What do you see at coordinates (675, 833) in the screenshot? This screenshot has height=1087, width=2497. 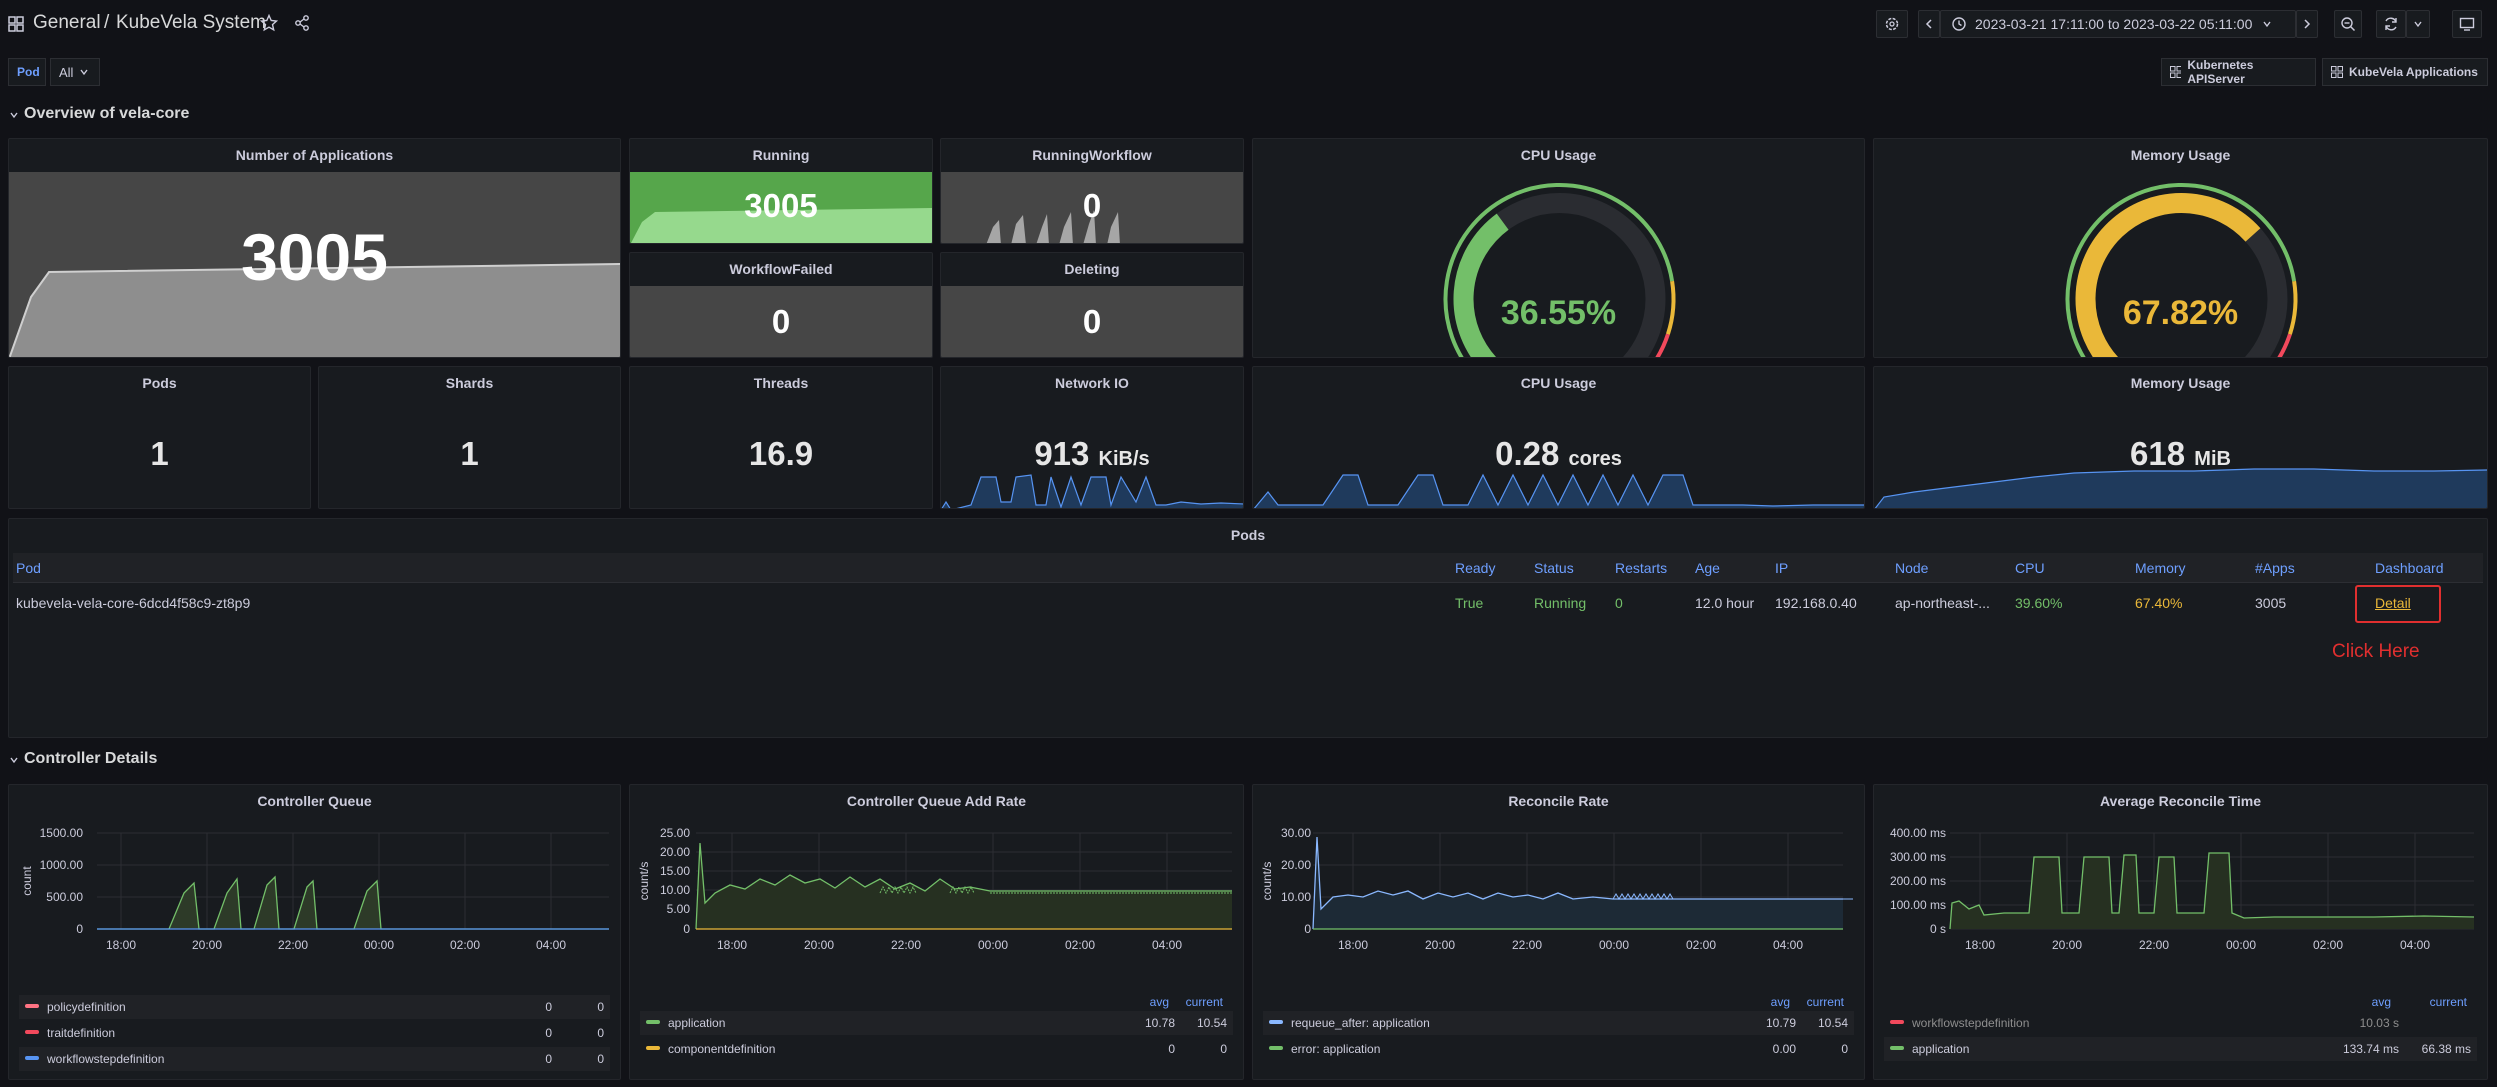 I see `y-tick-label: 25.00` at bounding box center [675, 833].